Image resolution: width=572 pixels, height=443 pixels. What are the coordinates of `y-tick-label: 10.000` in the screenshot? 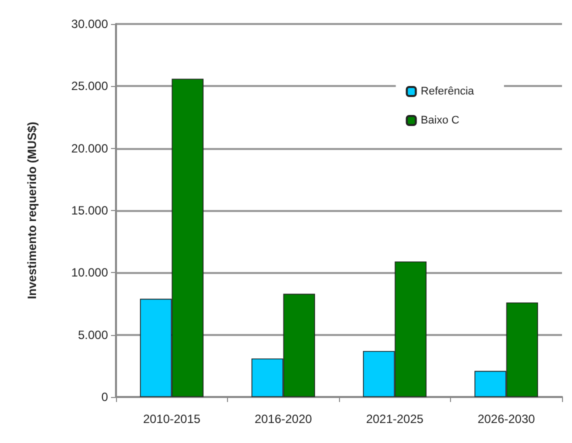 It's located at (89, 273).